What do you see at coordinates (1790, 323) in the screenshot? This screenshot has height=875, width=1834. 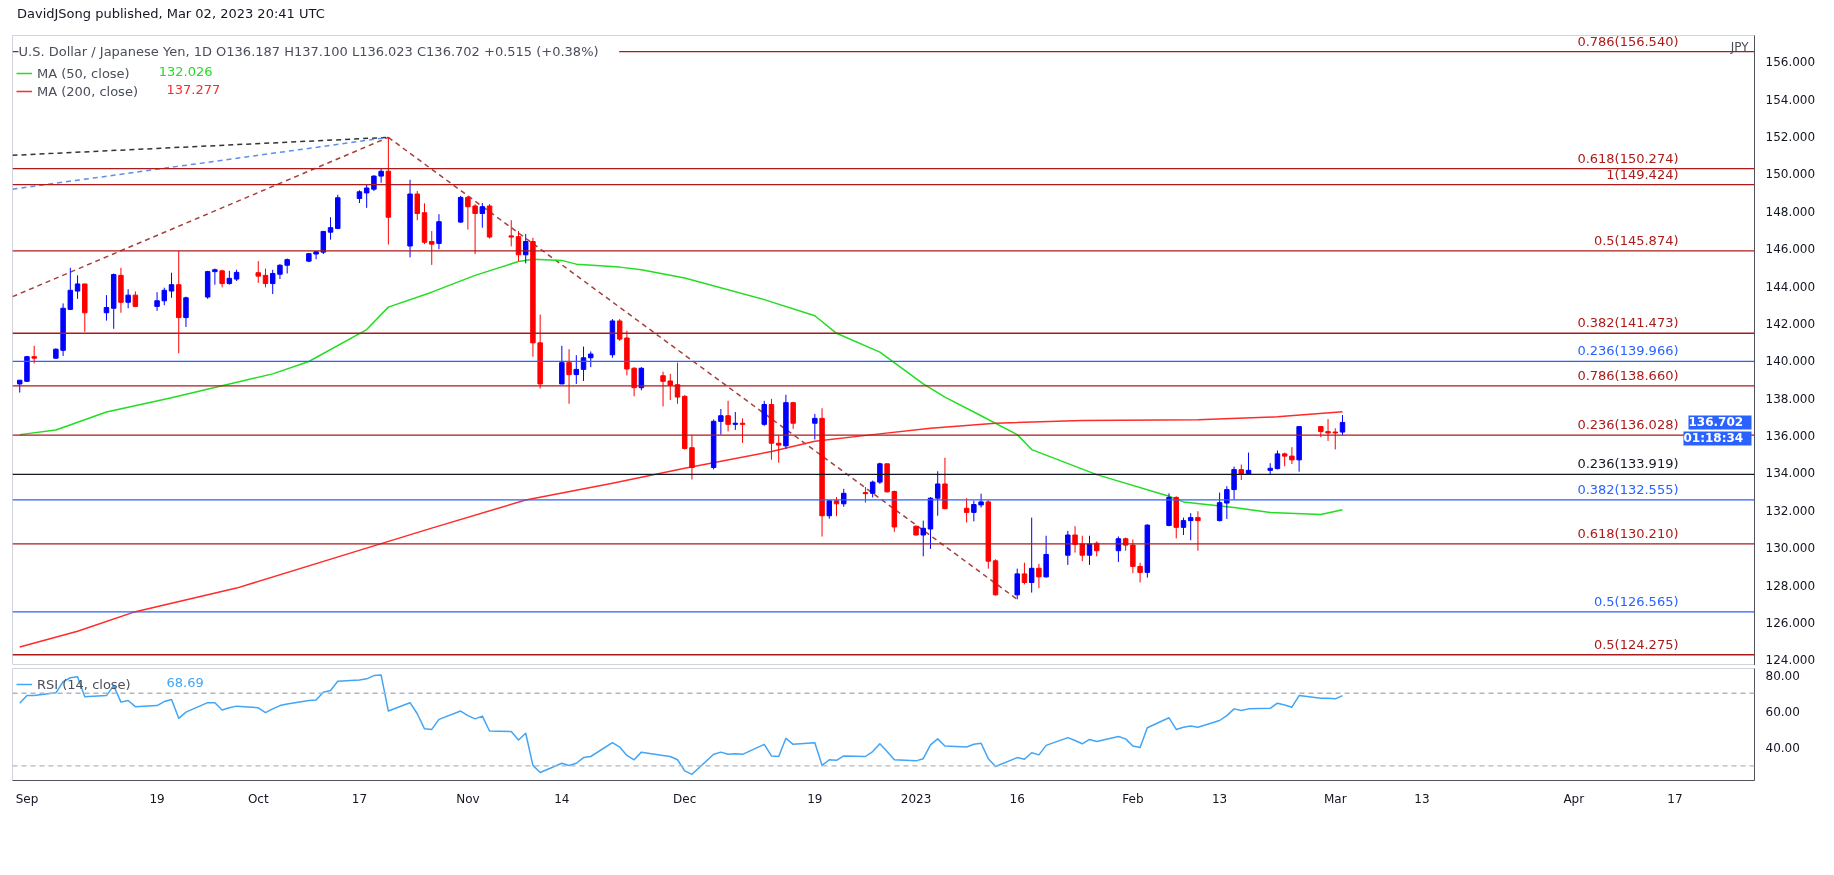 I see `y-tick-label: 142.000` at bounding box center [1790, 323].